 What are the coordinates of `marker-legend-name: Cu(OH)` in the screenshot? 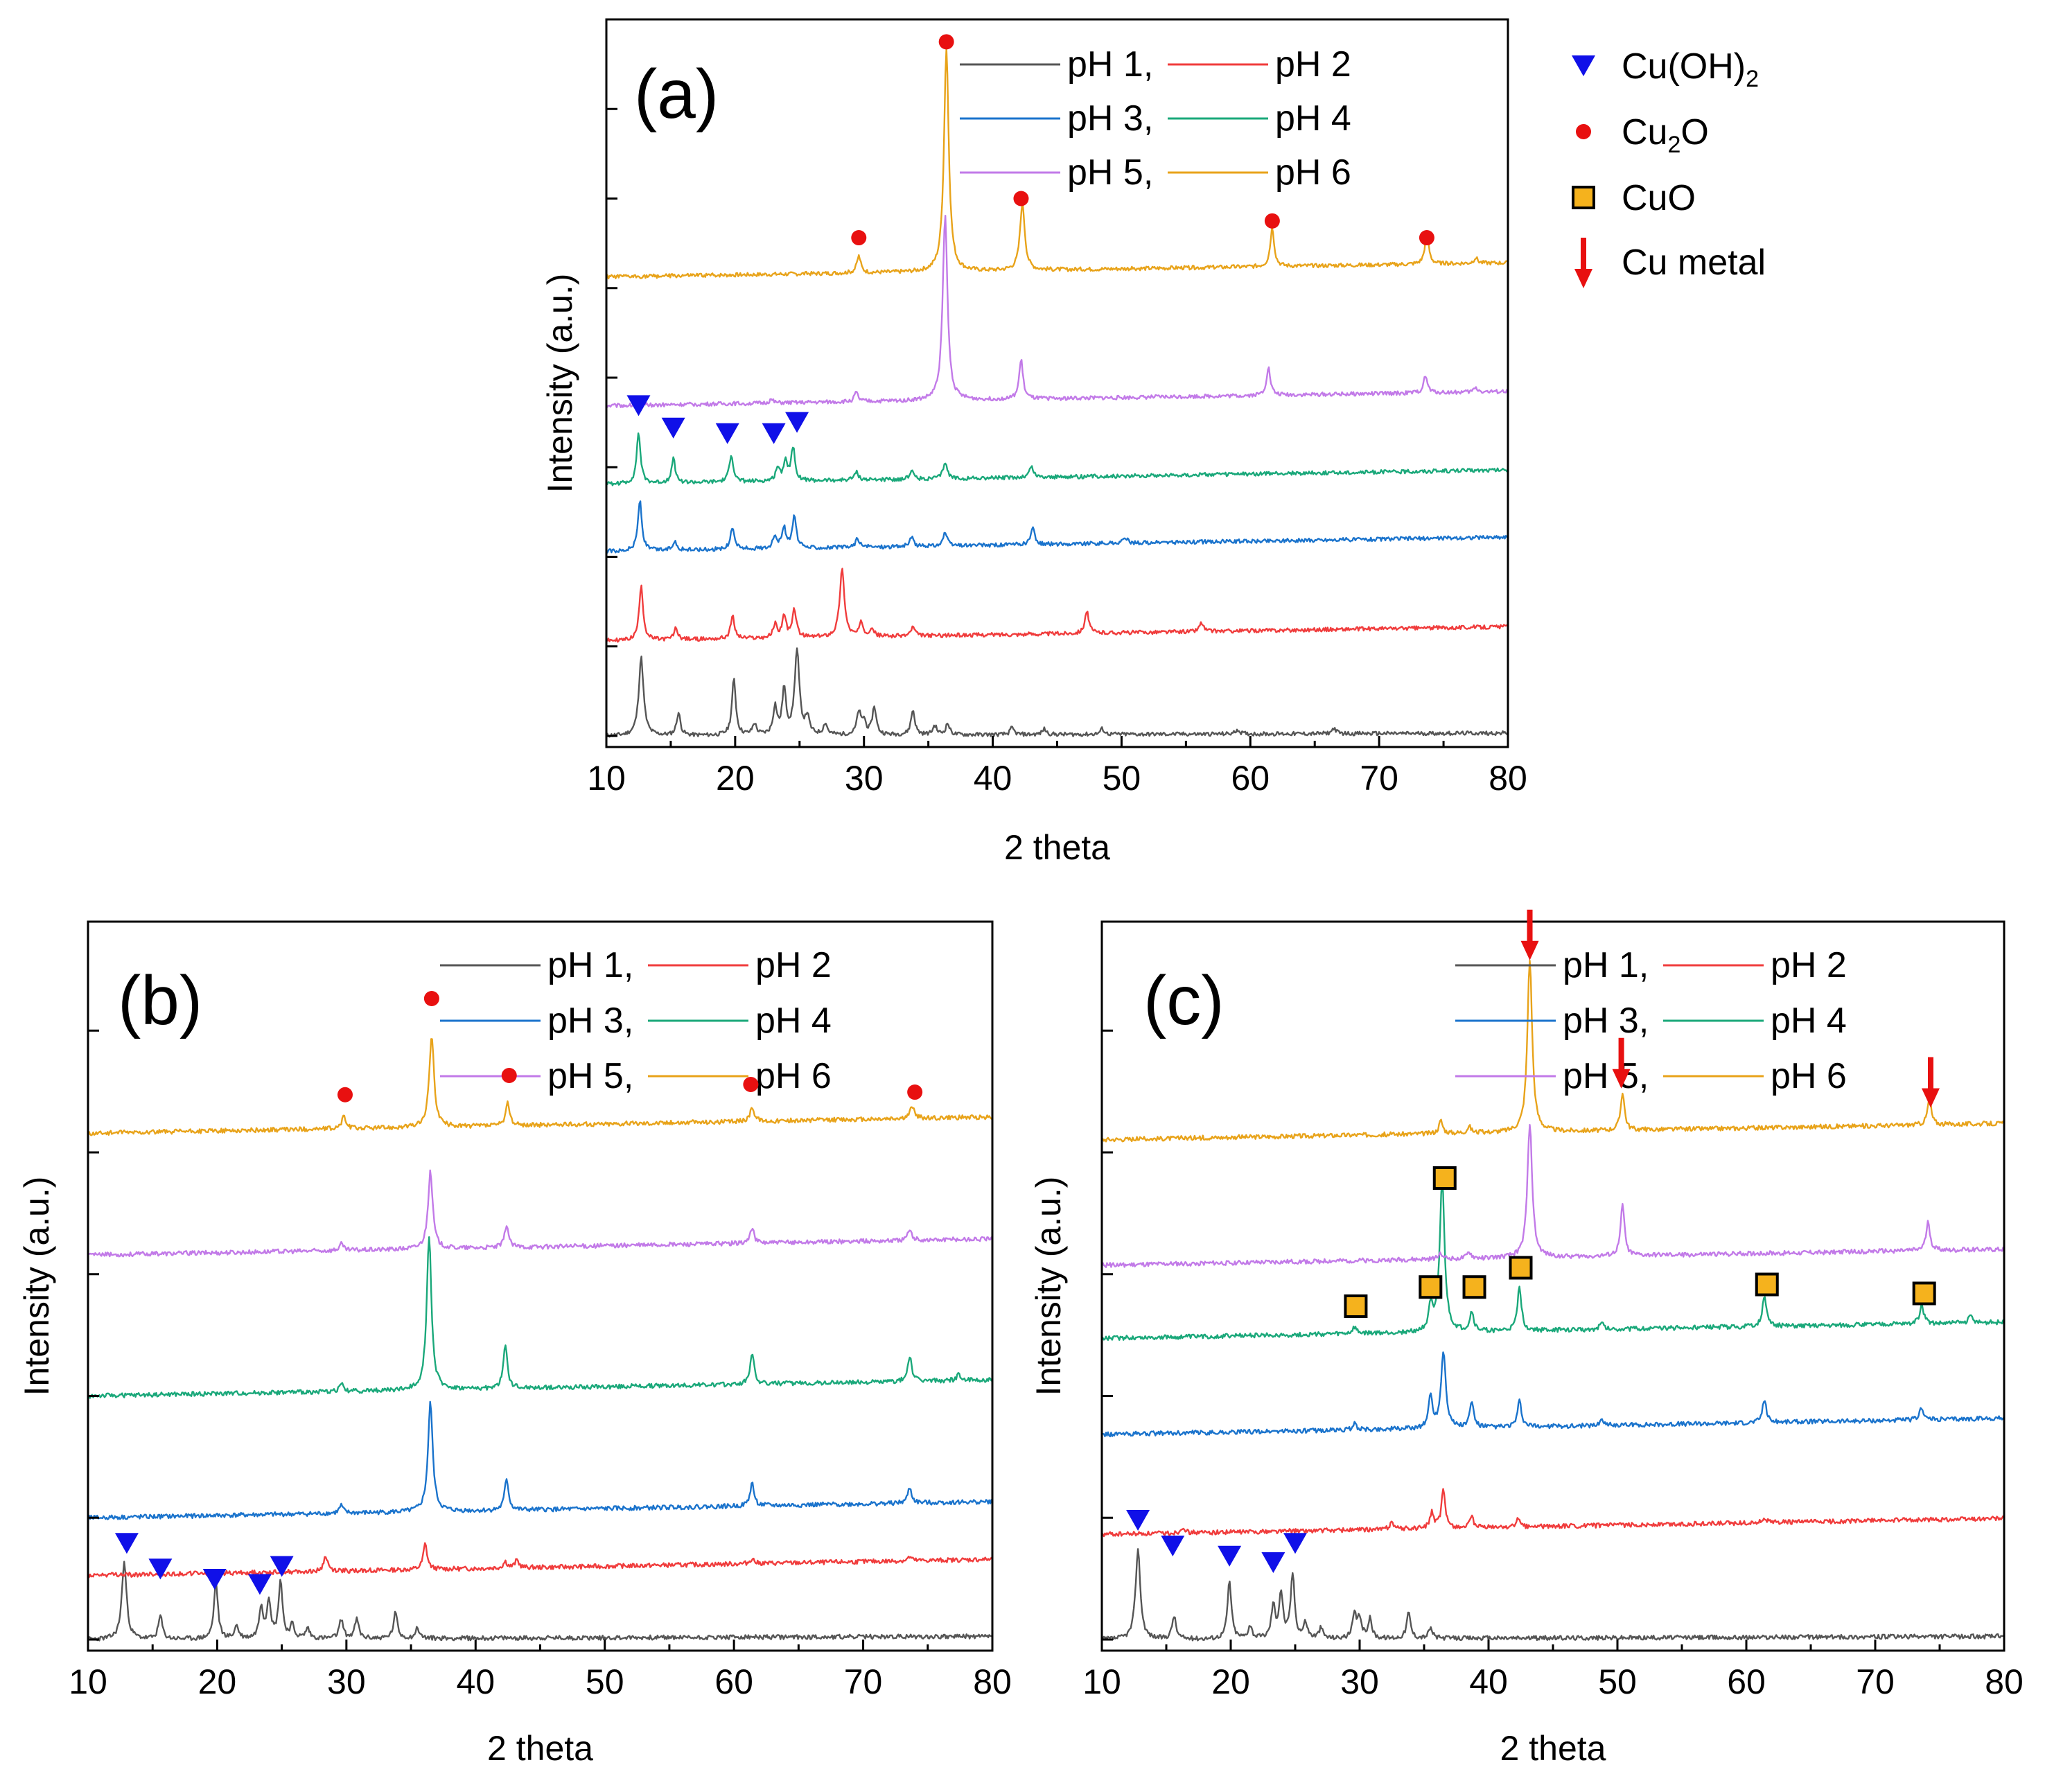 It's located at (1684, 66).